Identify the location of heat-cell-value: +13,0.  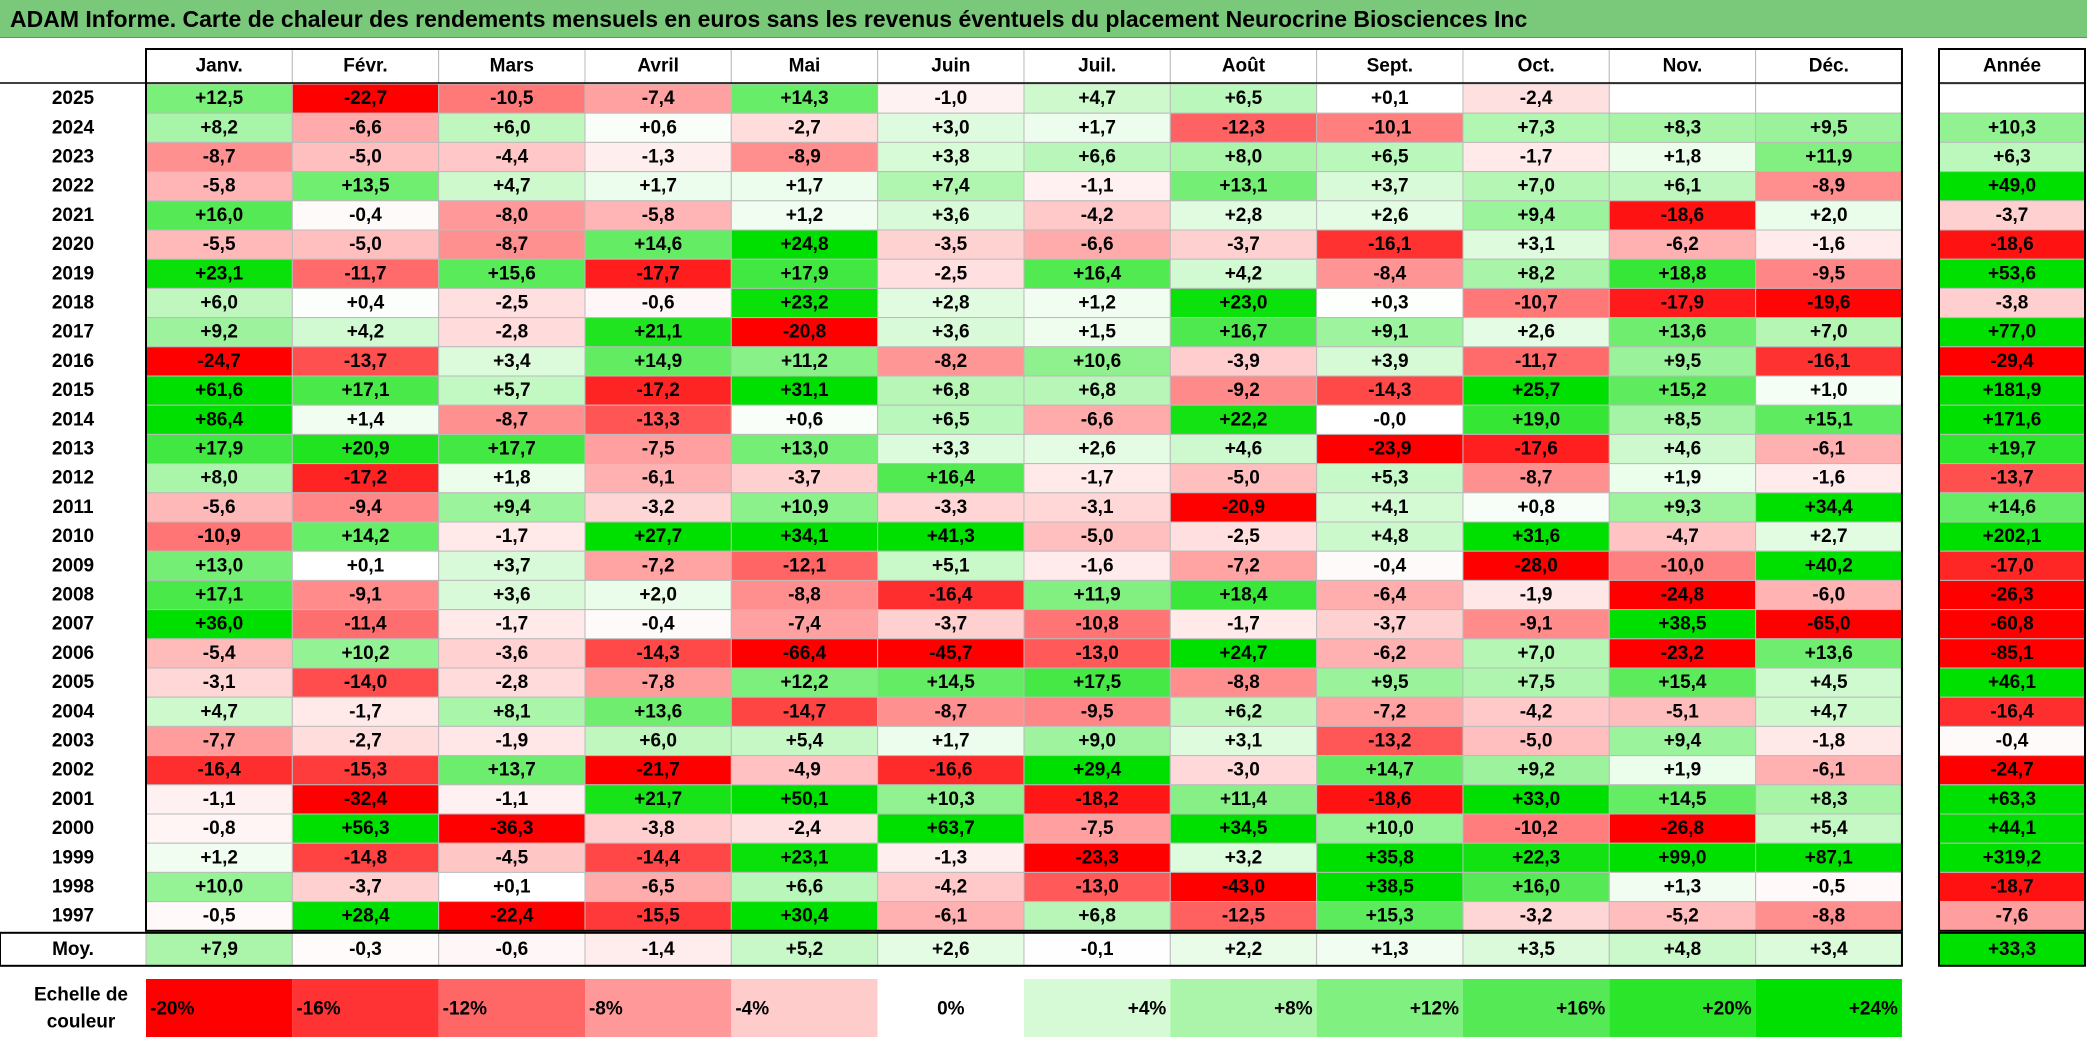
(219, 565).